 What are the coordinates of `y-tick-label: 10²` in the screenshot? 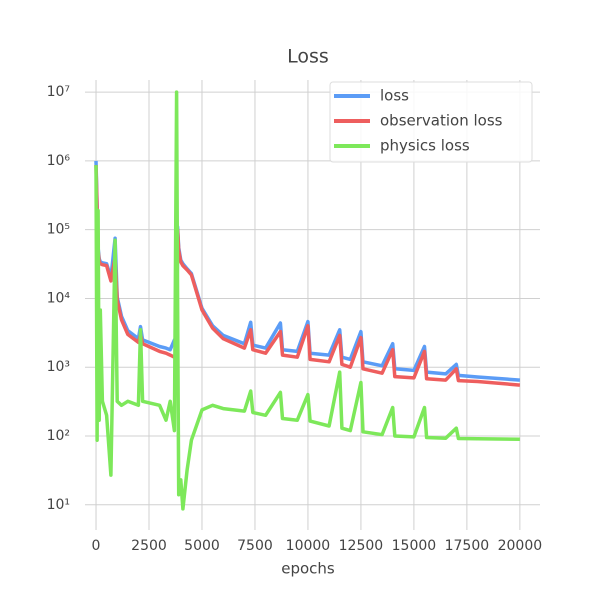 It's located at (58, 436).